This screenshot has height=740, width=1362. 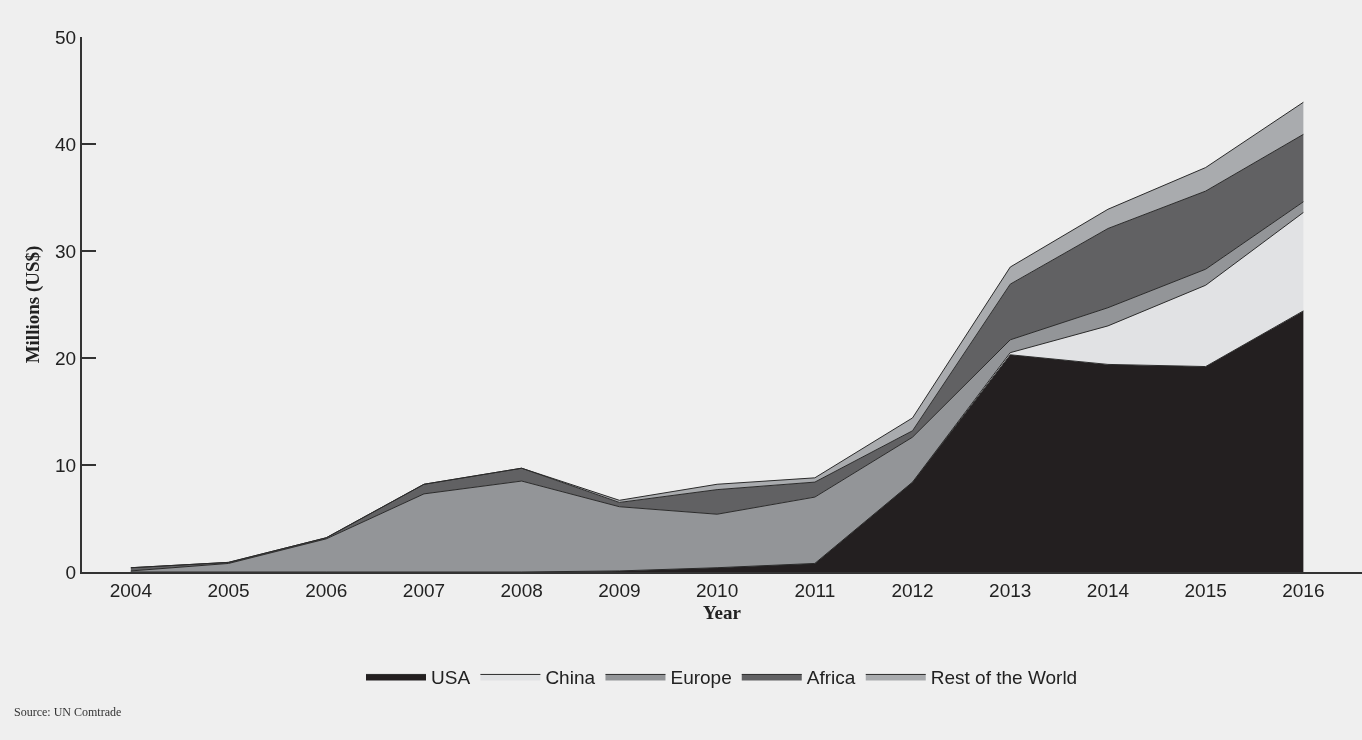 What do you see at coordinates (66, 251) in the screenshot?
I see `y-tick-label: 30` at bounding box center [66, 251].